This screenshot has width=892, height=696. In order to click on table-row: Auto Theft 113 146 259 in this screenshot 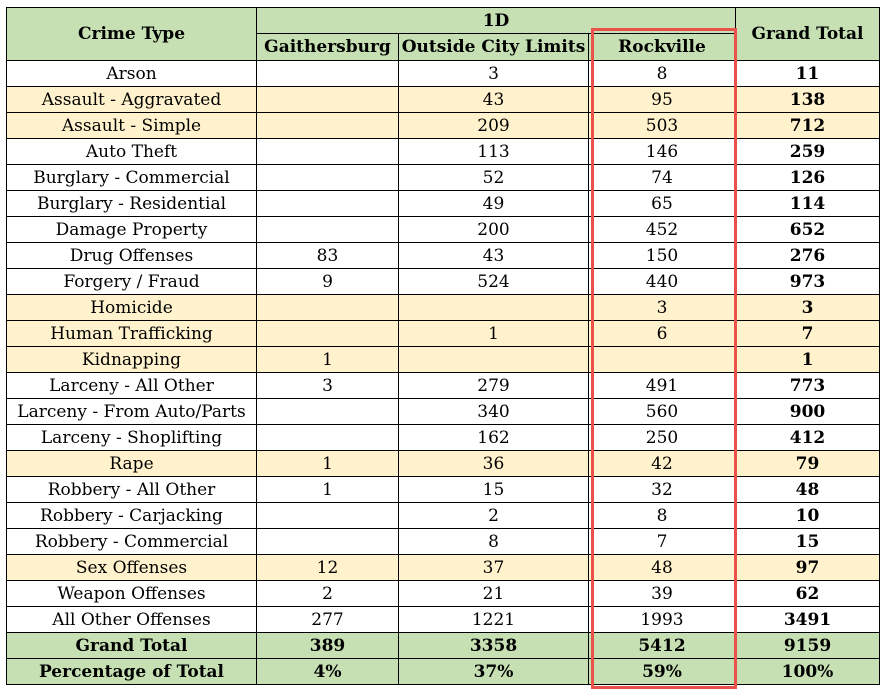, I will do `click(443, 151)`.